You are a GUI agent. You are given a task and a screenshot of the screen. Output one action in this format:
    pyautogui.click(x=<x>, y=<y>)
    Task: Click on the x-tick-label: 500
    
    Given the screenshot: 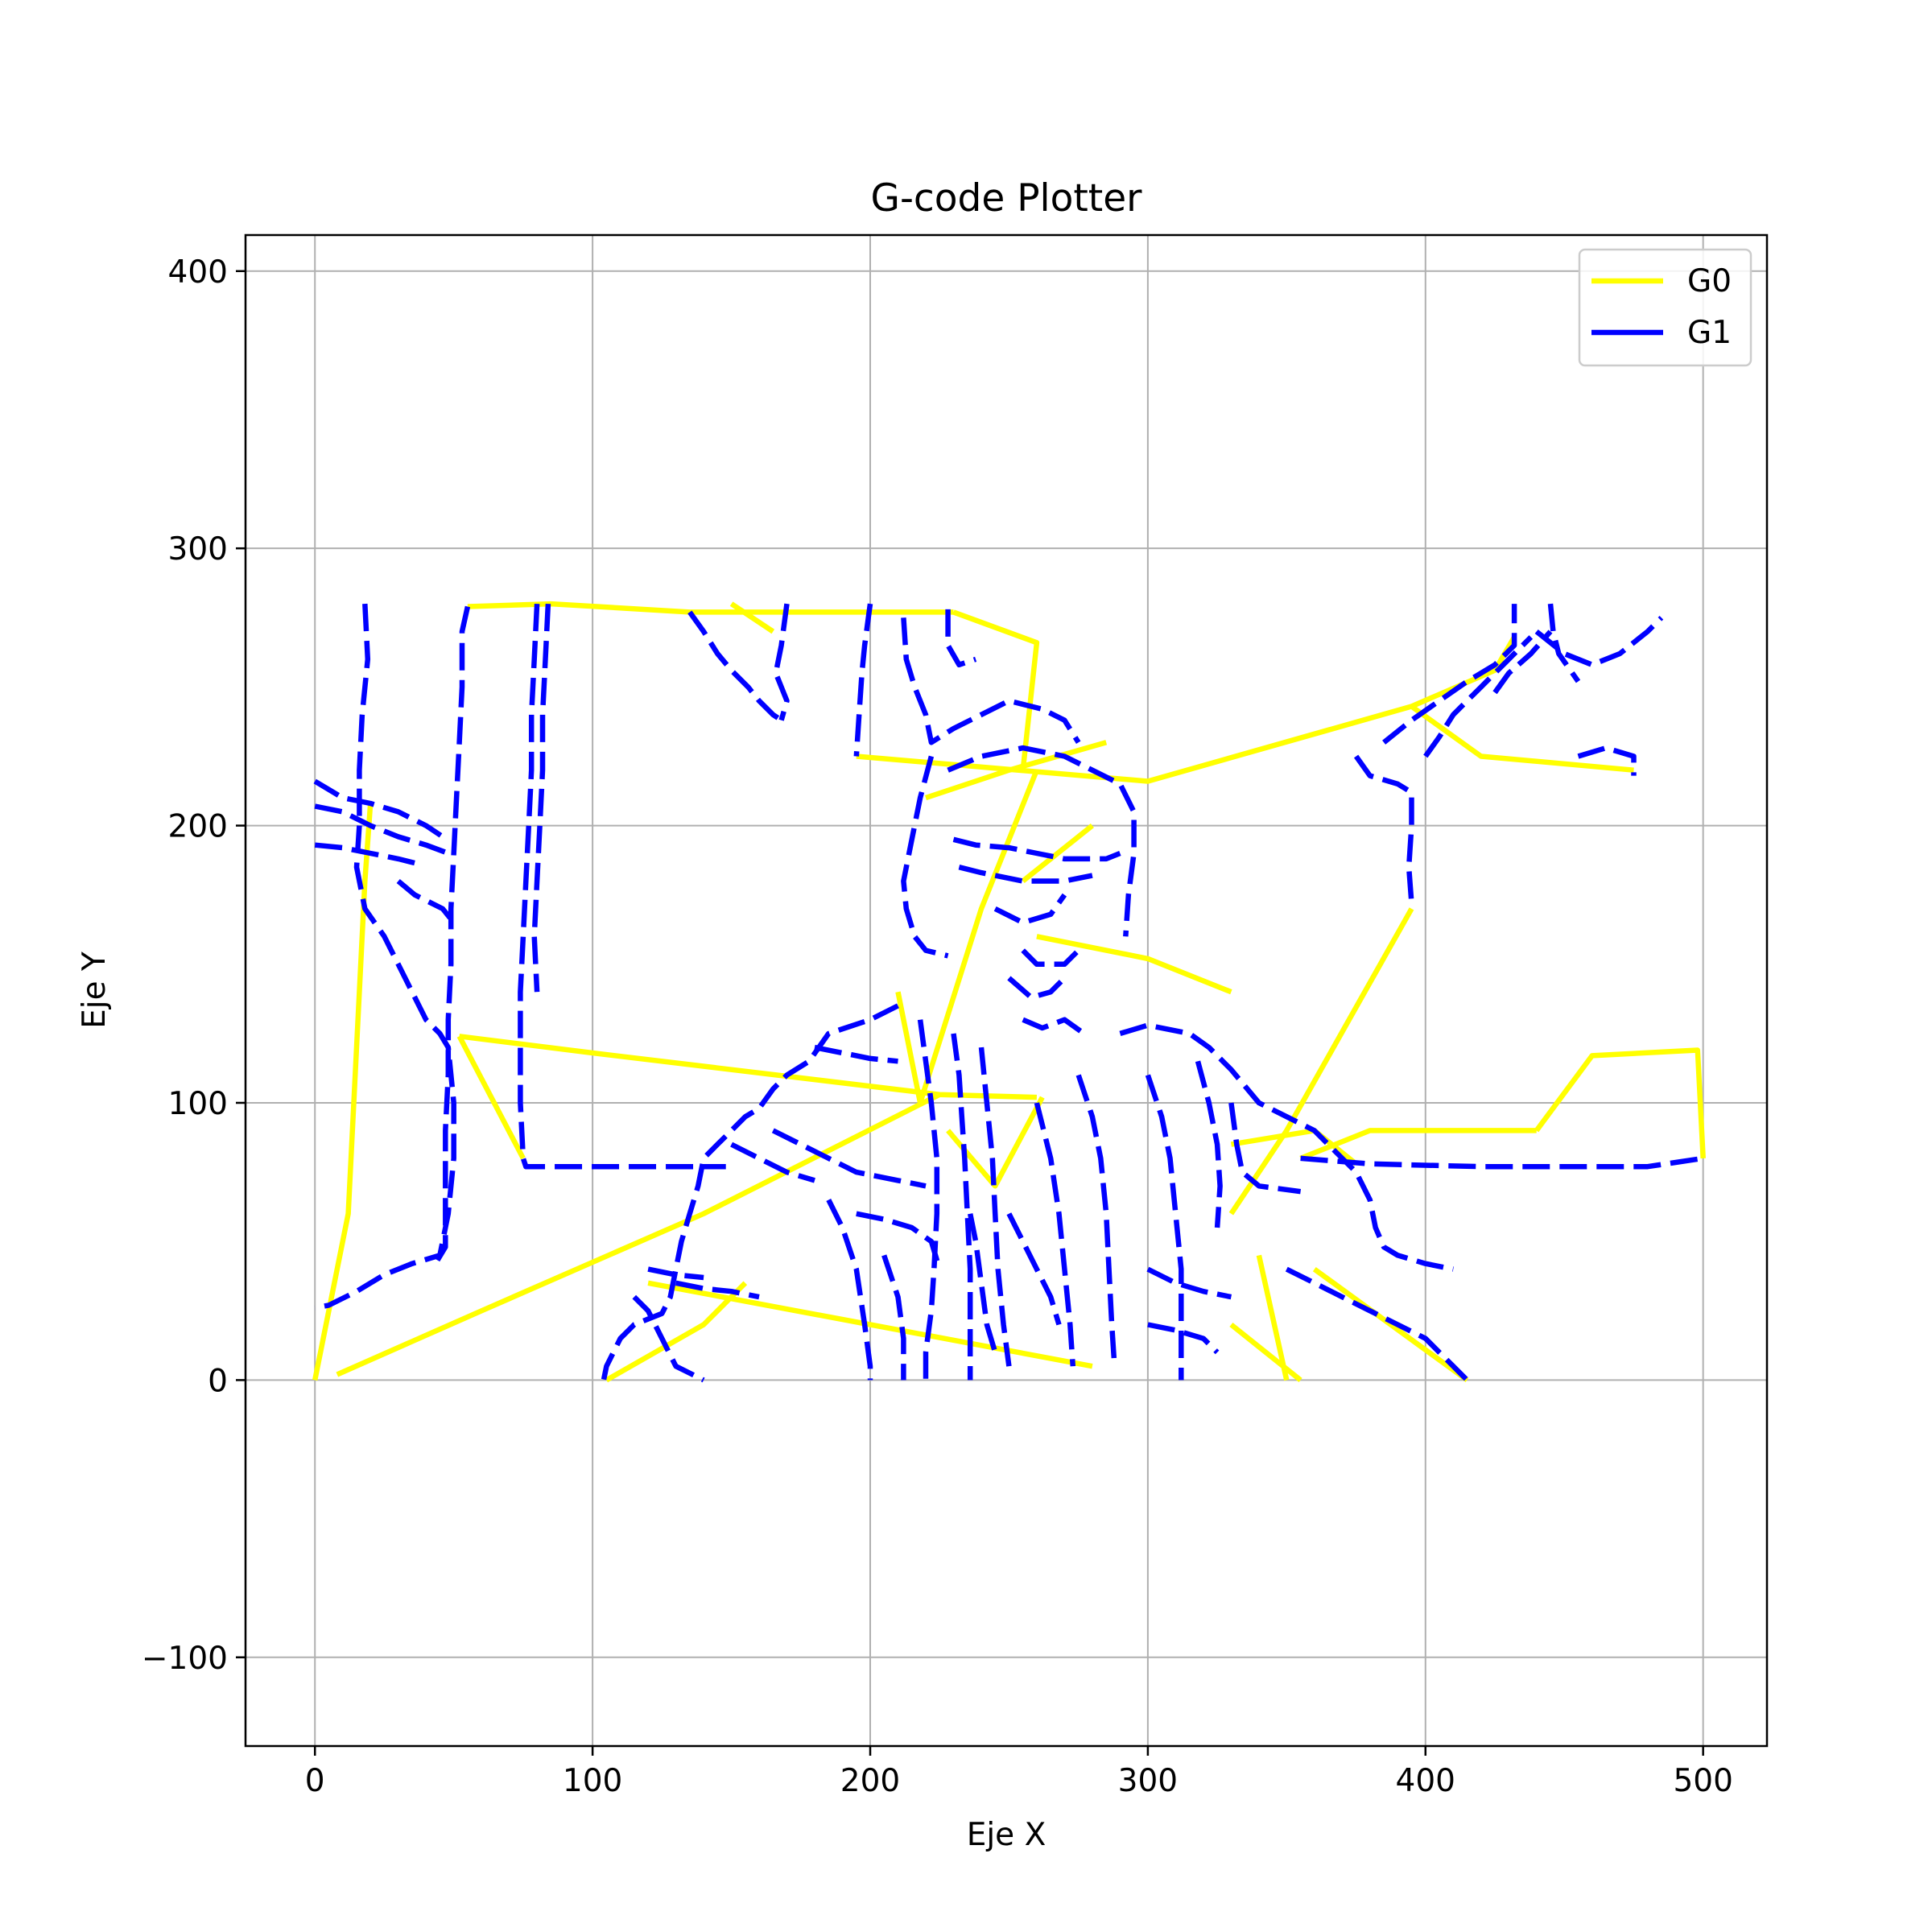 What is the action you would take?
    pyautogui.click(x=1702, y=1781)
    